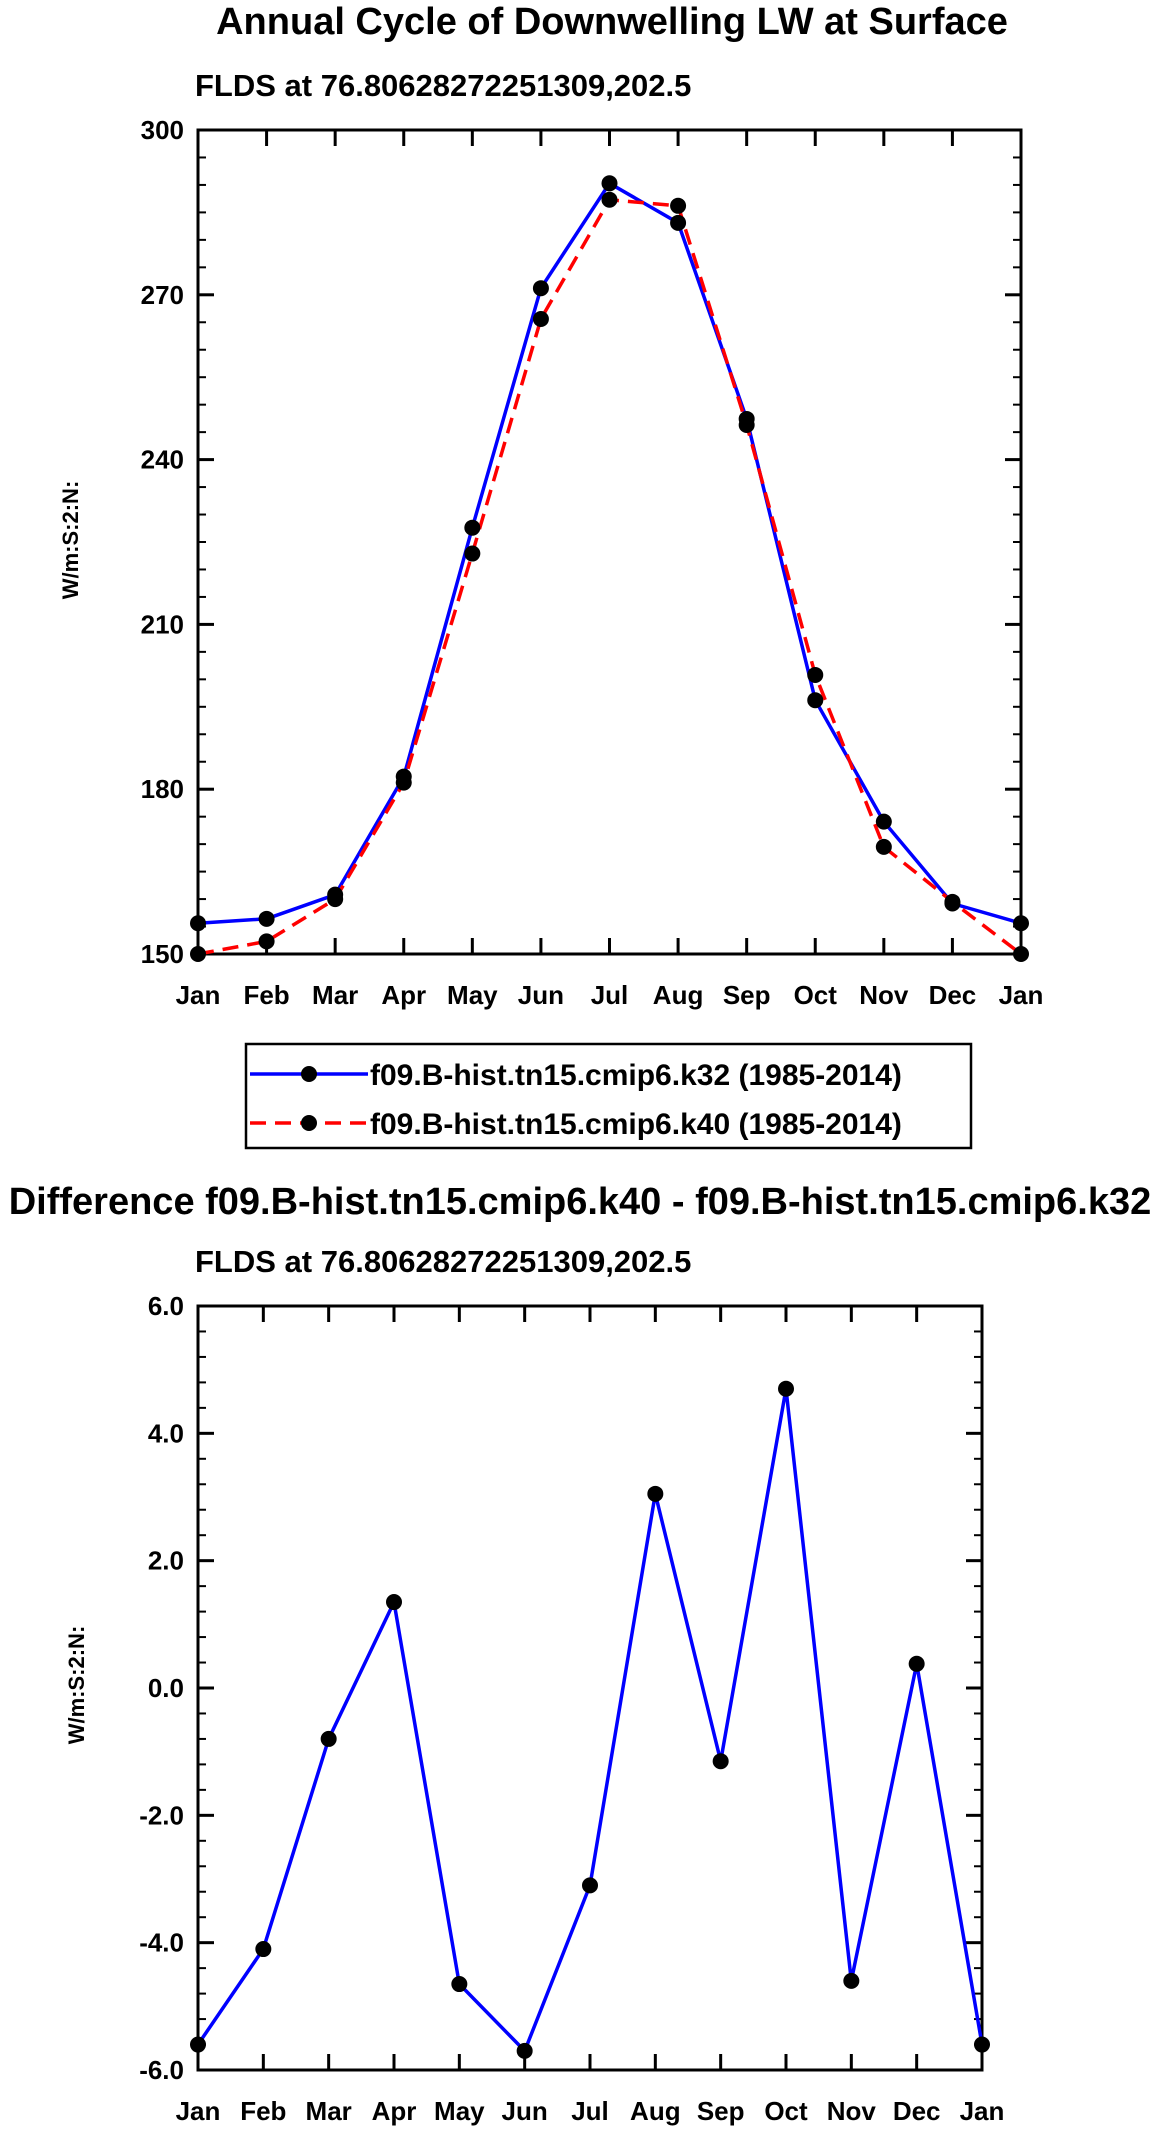 This screenshot has width=1161, height=2137. I want to click on y-tick-label: 2.0, so click(166, 1561).